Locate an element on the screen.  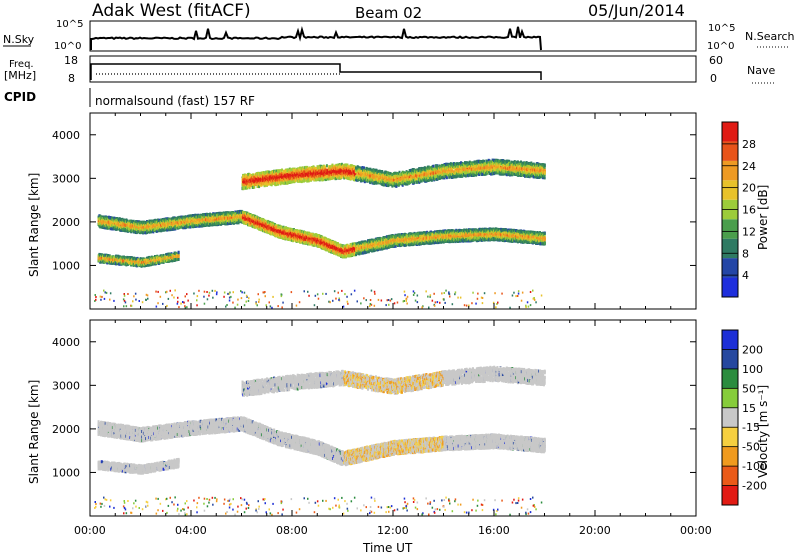
nsky-tick-bottom: 10^0 is located at coordinates (67, 46).